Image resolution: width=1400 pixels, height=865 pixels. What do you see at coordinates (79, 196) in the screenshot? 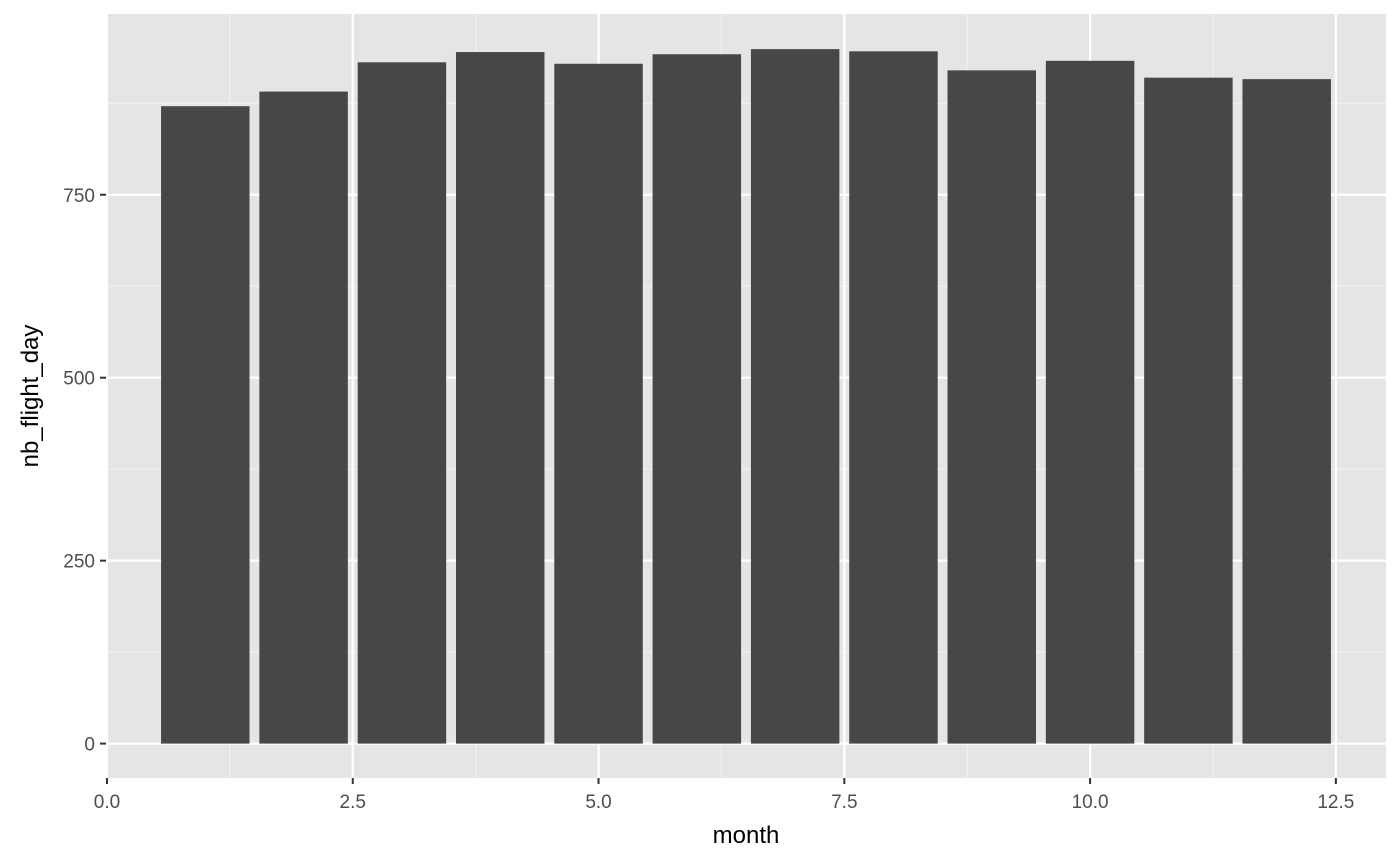
I see `y-tick-label: 750` at bounding box center [79, 196].